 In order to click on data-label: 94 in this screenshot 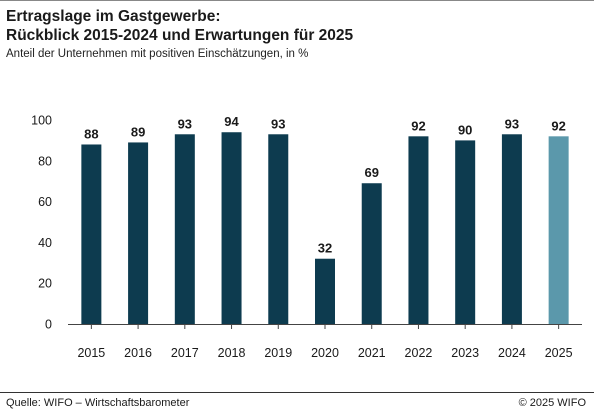, I will do `click(231, 121)`.